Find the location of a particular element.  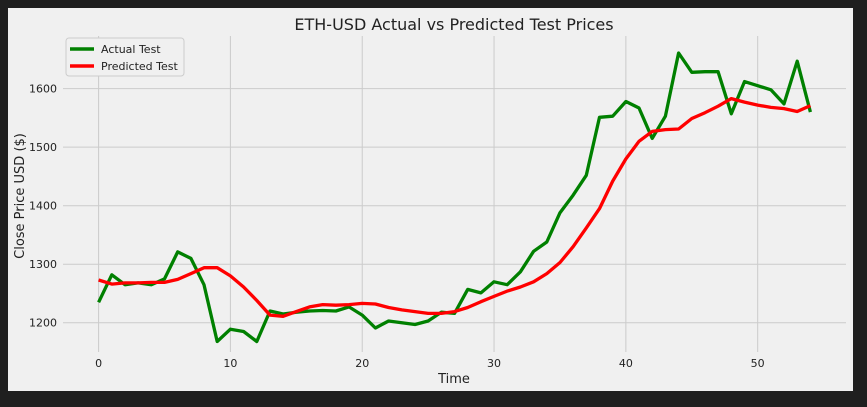

legend: Actual Test Predicted Test is located at coordinates (125, 57).